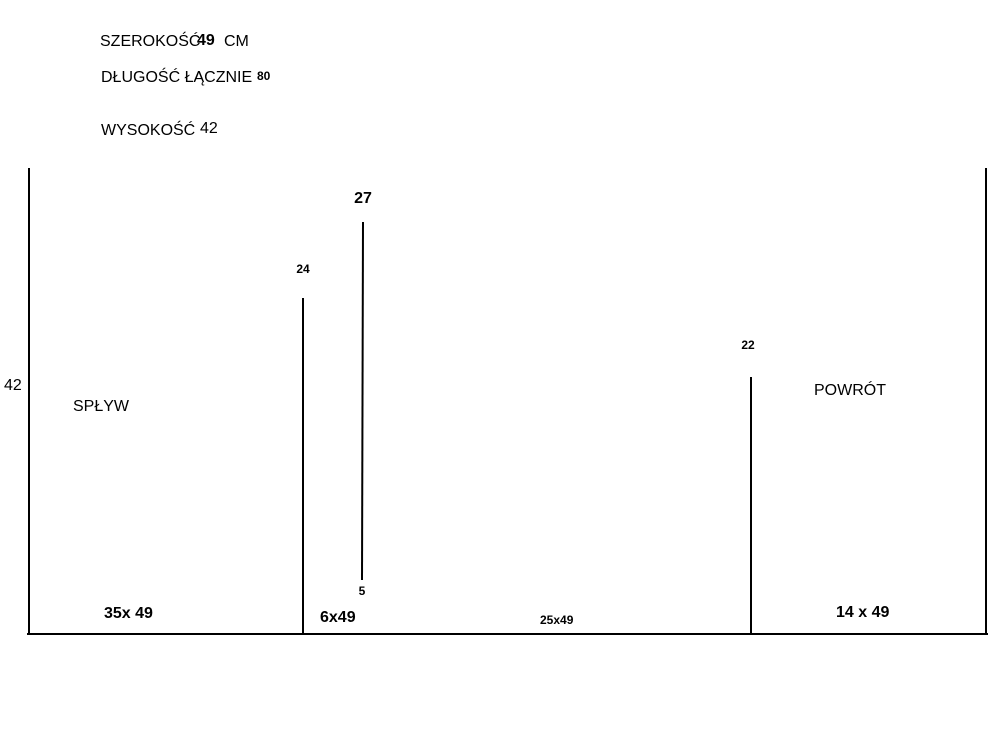 This screenshot has height=737, width=1000. What do you see at coordinates (303, 269) in the screenshot?
I see `wall-height: 24` at bounding box center [303, 269].